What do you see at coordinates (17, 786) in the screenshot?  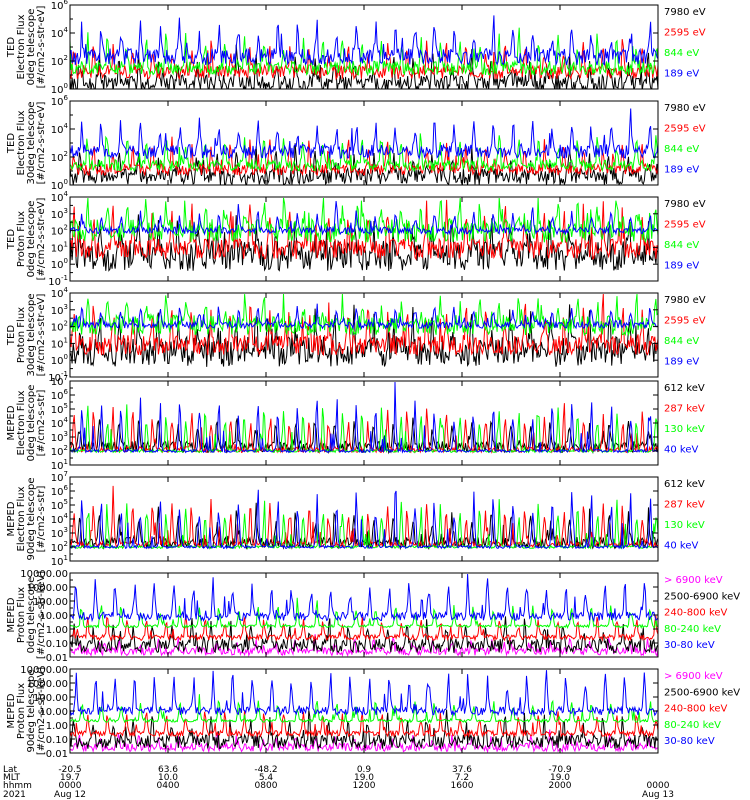 I see `x-axis-row-label: hhmm` at bounding box center [17, 786].